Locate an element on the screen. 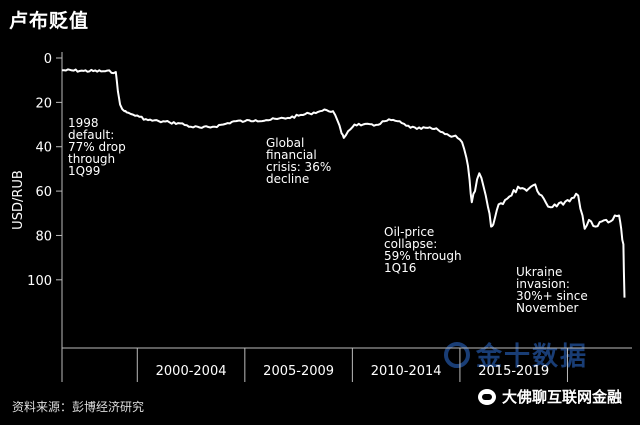 The image size is (640, 425). annotation-line: 77% drop is located at coordinates (97, 147).